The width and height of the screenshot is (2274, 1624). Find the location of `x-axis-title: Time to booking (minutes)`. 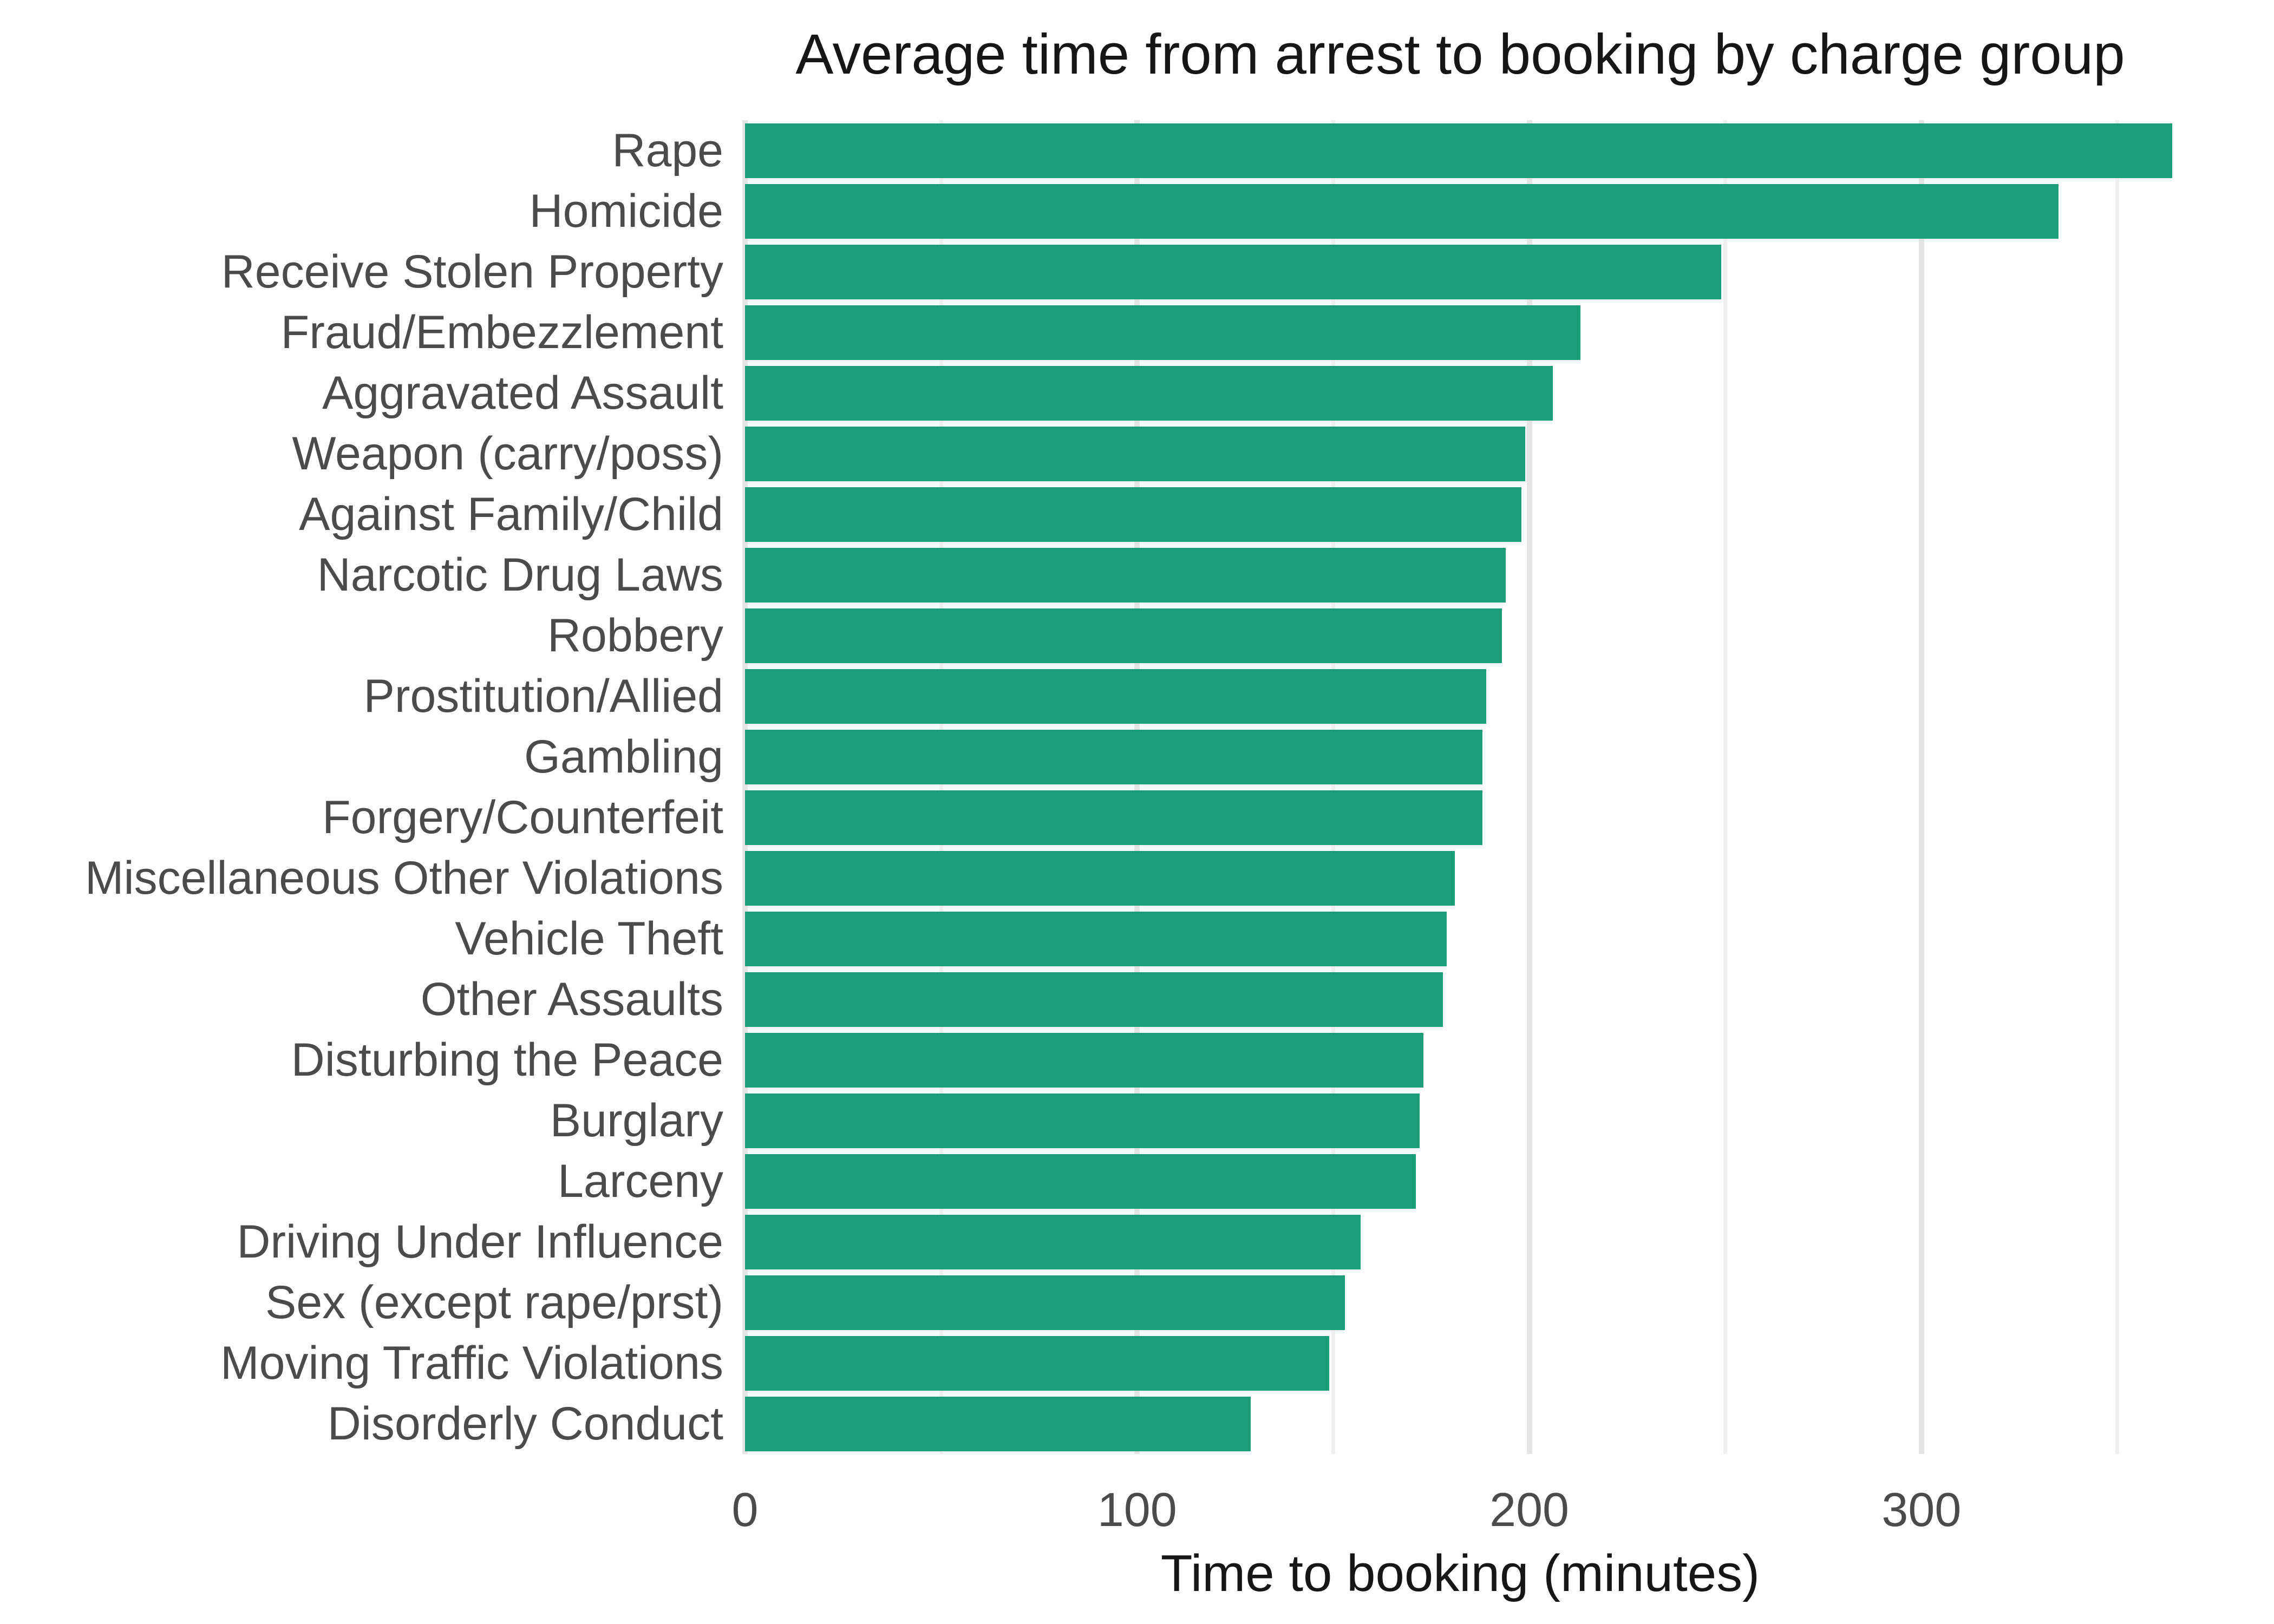

x-axis-title: Time to booking (minutes) is located at coordinates (1460, 1573).